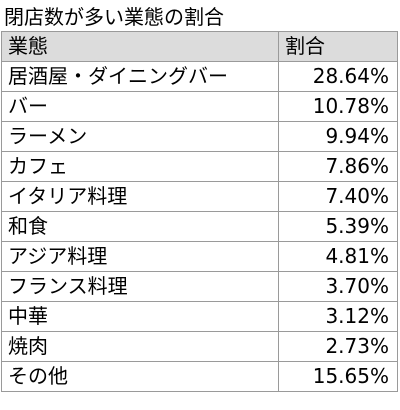 Image resolution: width=400 pixels, height=410 pixels. What do you see at coordinates (338, 346) in the screenshot?
I see `share-cell: 2.73%` at bounding box center [338, 346].